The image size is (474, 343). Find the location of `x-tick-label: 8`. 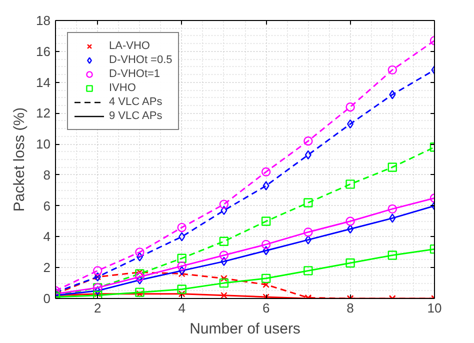

x-tick-label: 8 is located at coordinates (350, 308).